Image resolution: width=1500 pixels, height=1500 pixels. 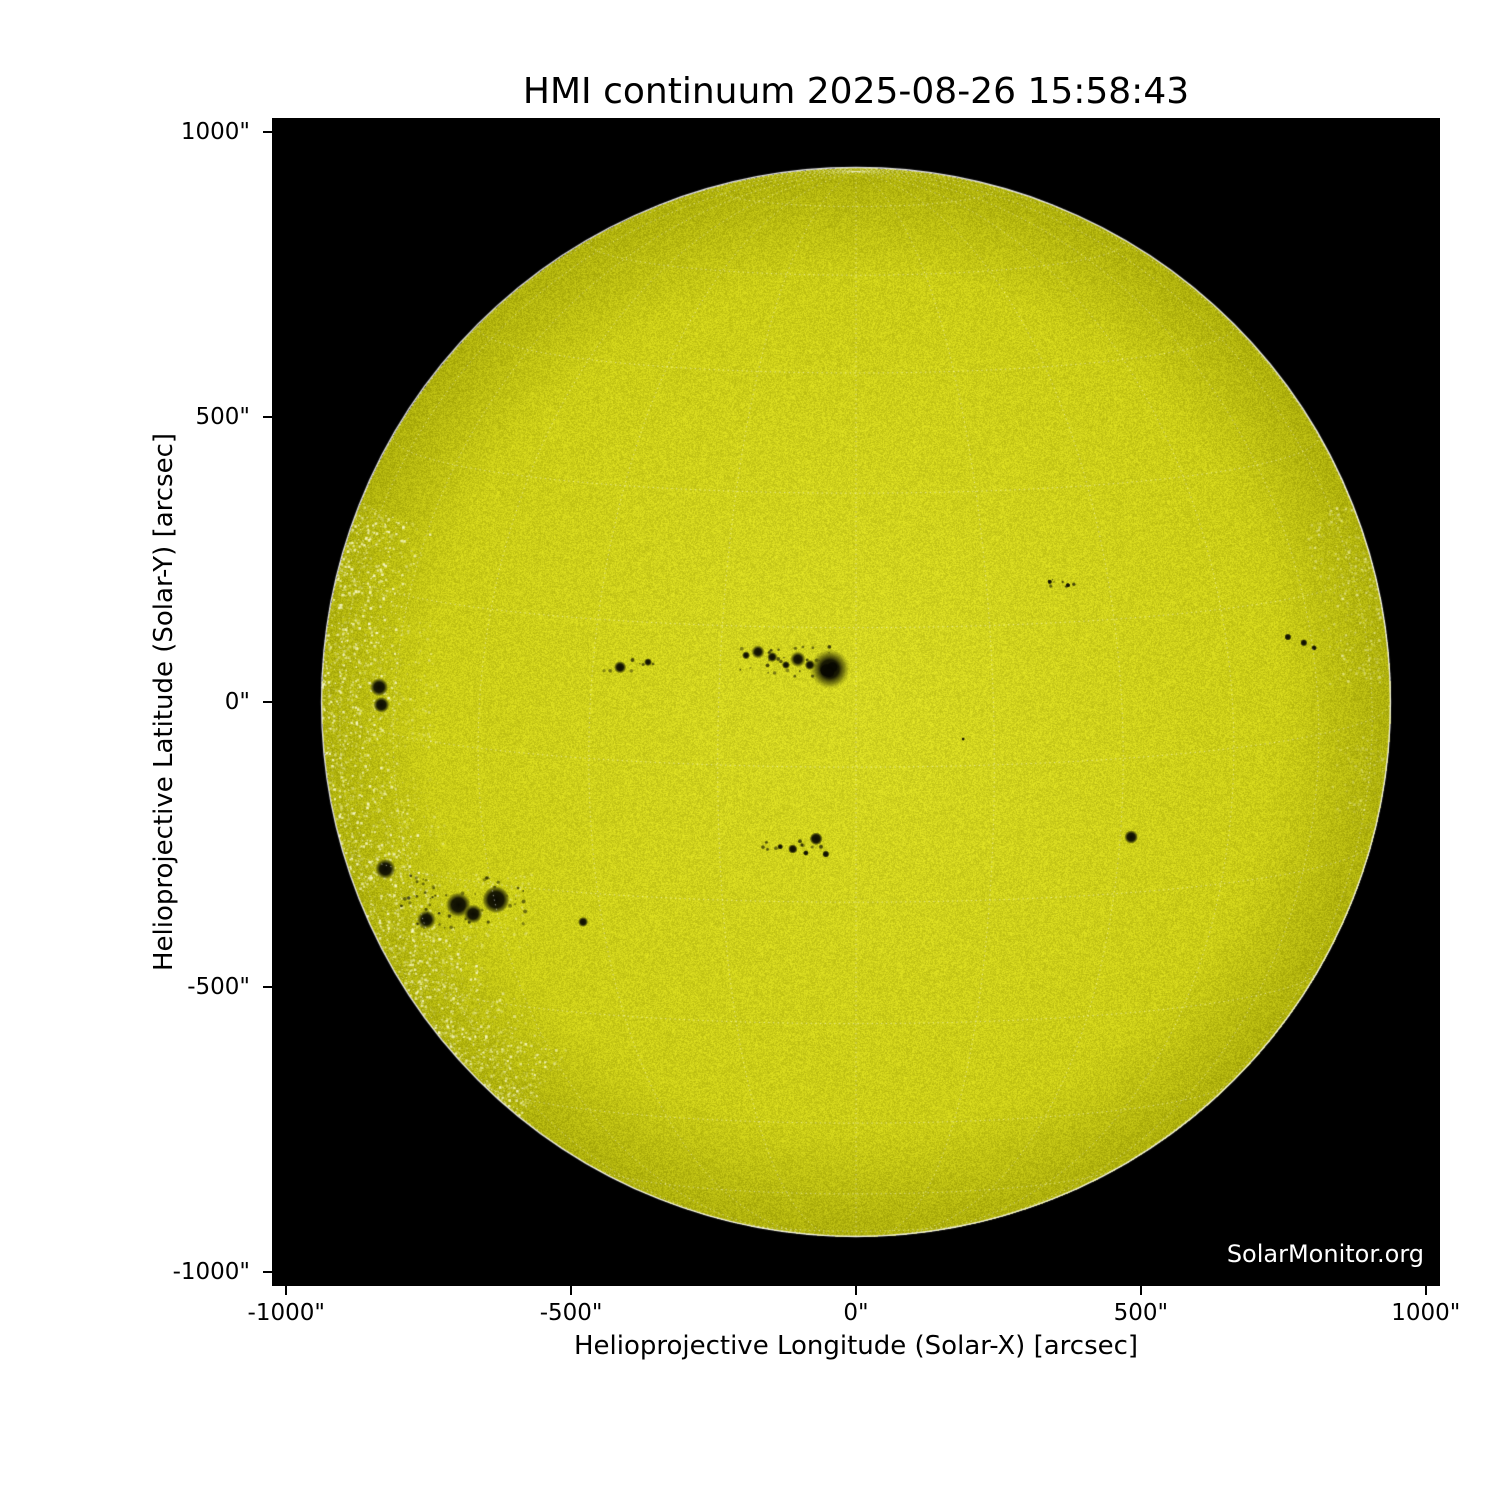 What do you see at coordinates (211, 1271) in the screenshot?
I see `y-tick-label: -1000"` at bounding box center [211, 1271].